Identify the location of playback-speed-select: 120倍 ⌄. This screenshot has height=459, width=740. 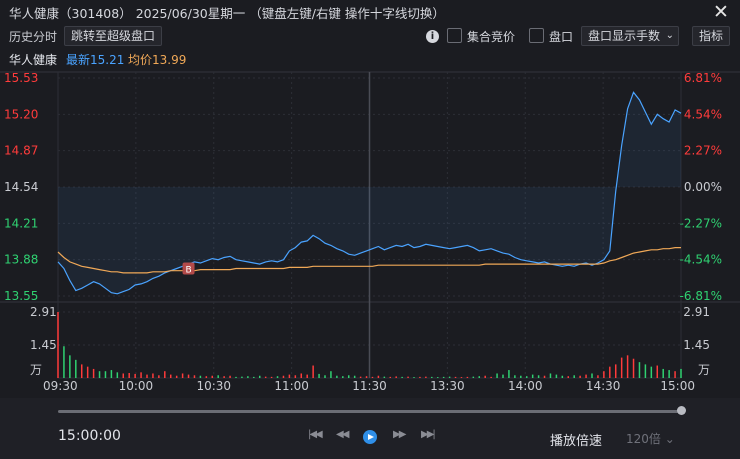
(650, 438).